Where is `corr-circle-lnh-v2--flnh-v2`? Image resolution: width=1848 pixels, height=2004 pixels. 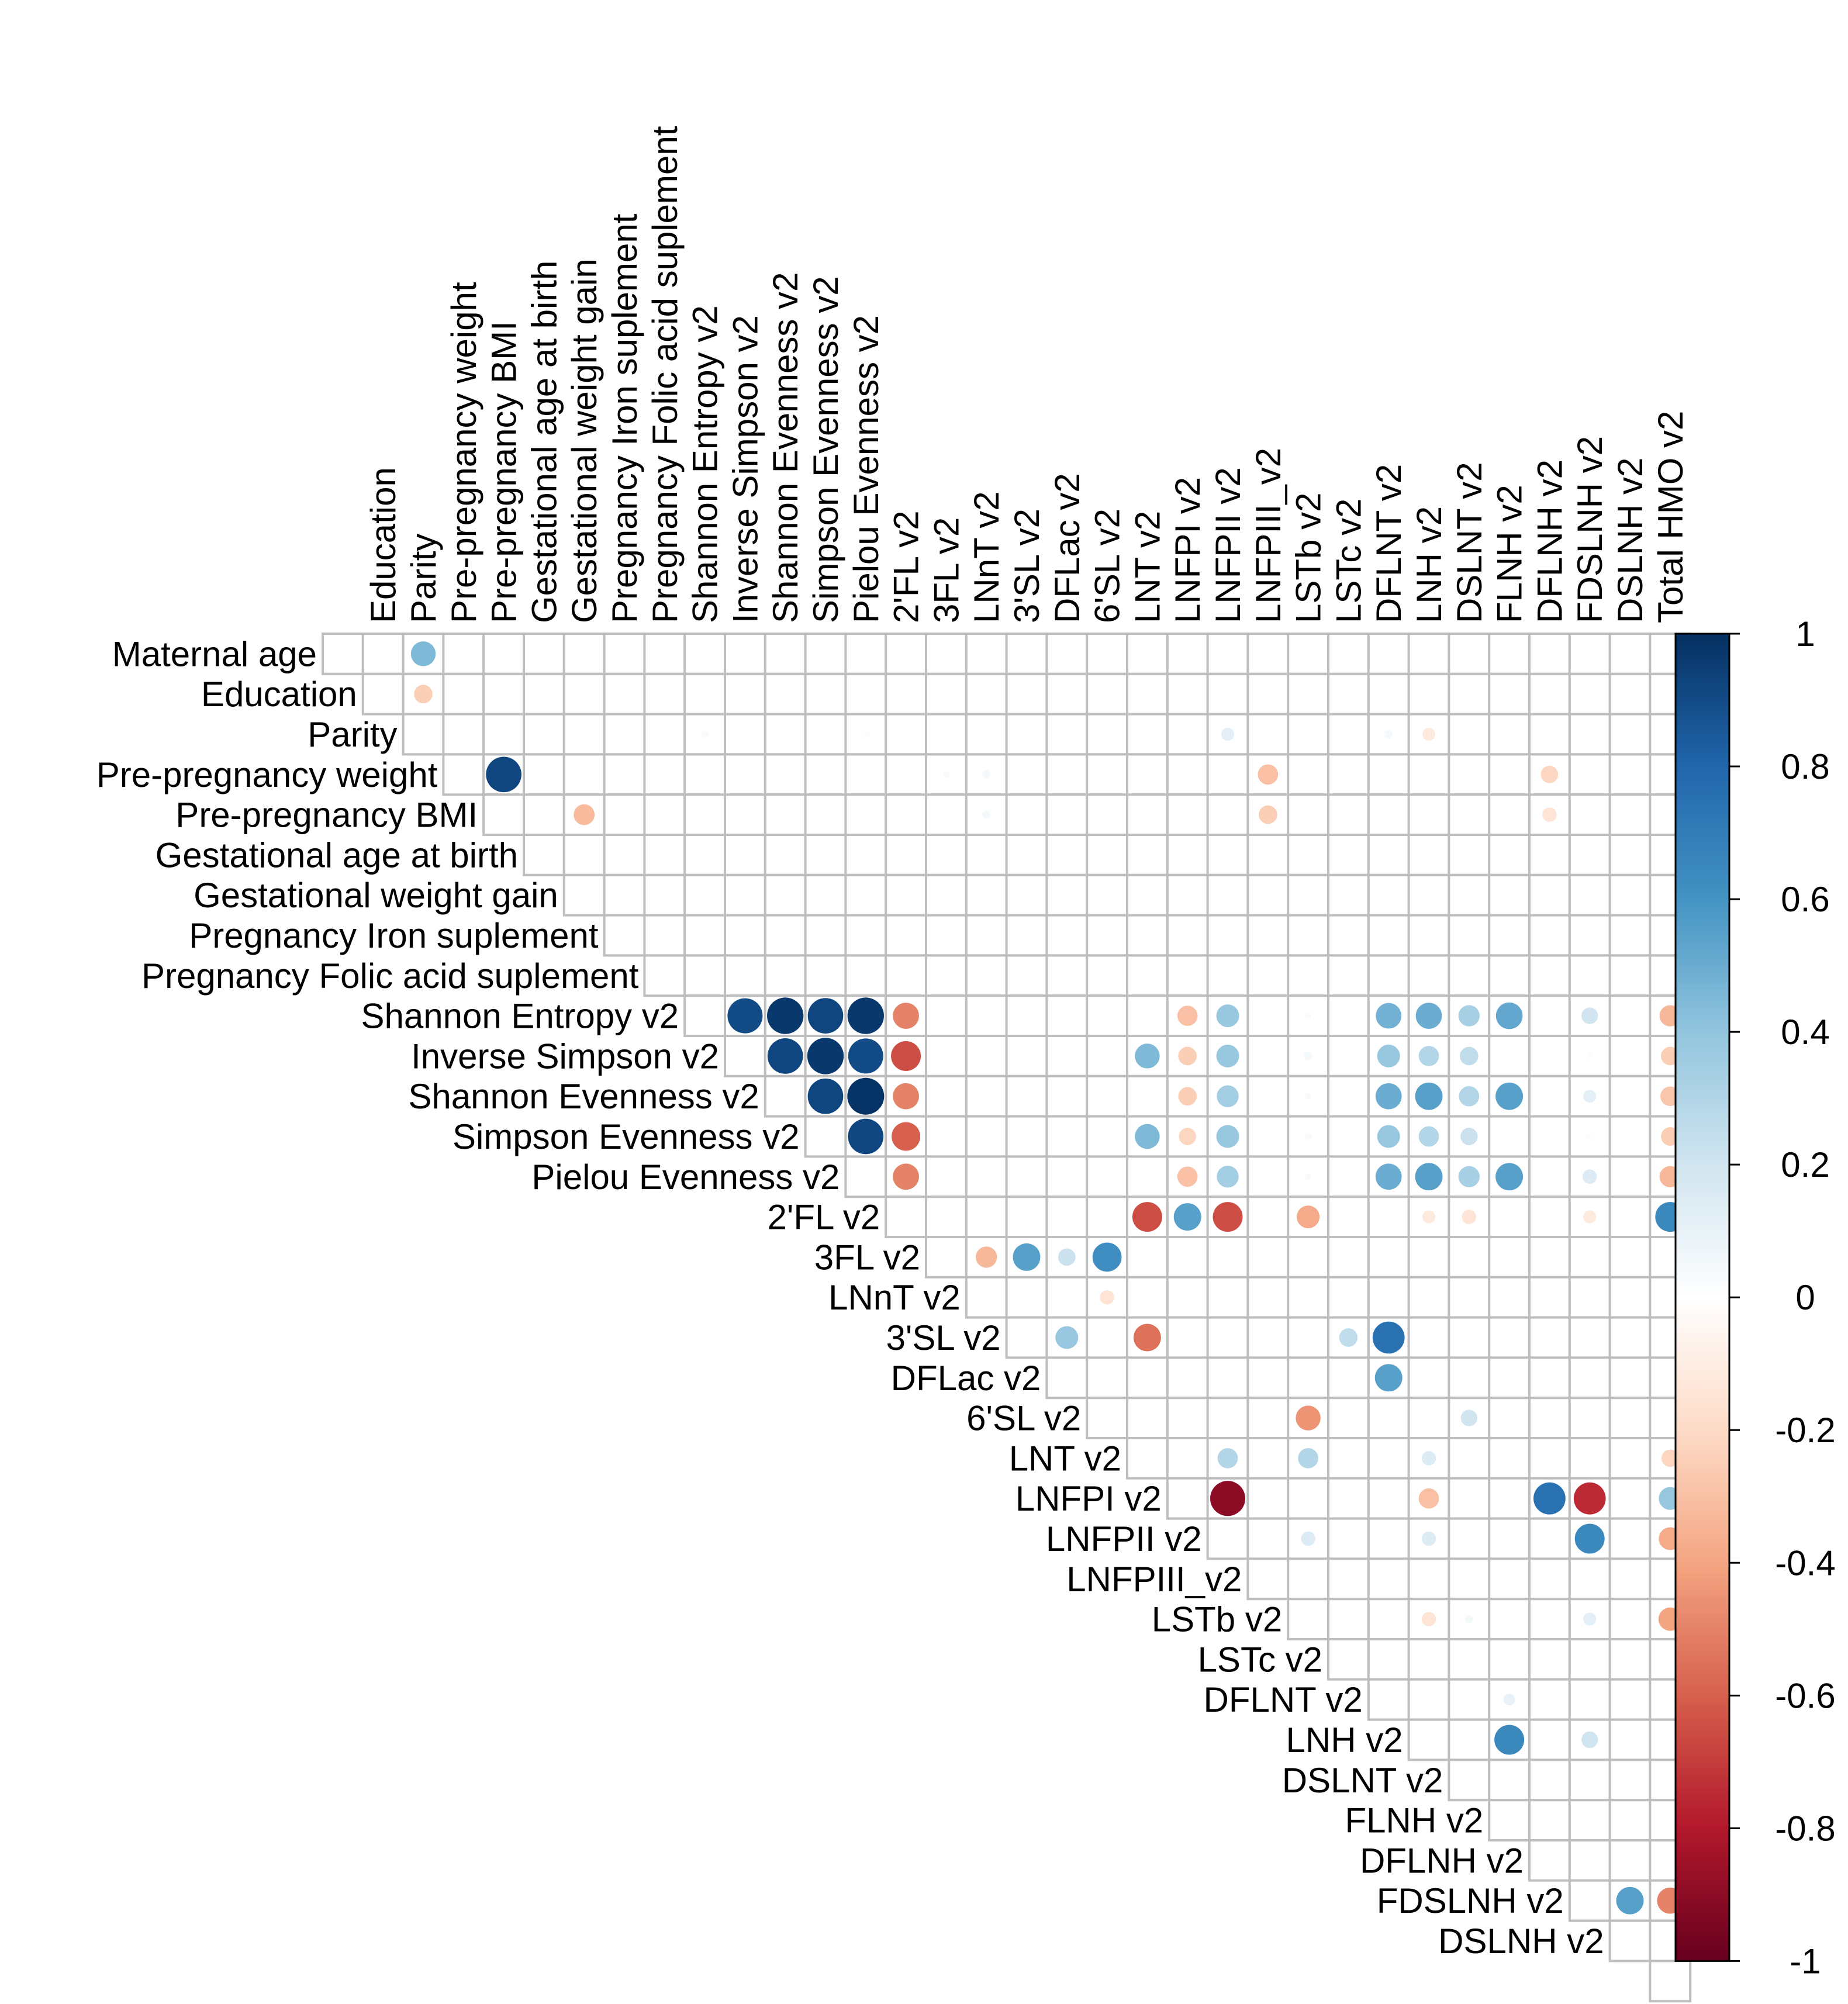 corr-circle-lnh-v2--flnh-v2 is located at coordinates (1509, 1740).